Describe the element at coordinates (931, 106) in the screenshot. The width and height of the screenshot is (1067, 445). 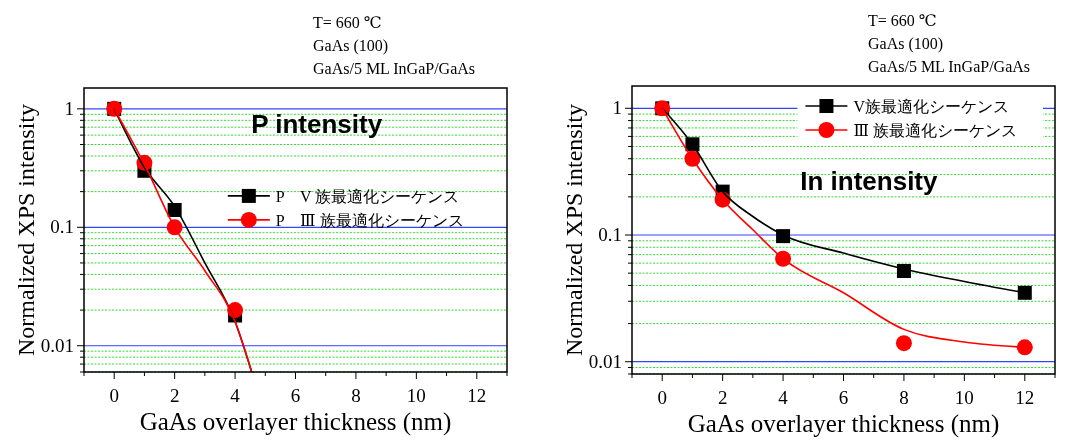
I see `legend-label: V族最適化シーケンス` at that location.